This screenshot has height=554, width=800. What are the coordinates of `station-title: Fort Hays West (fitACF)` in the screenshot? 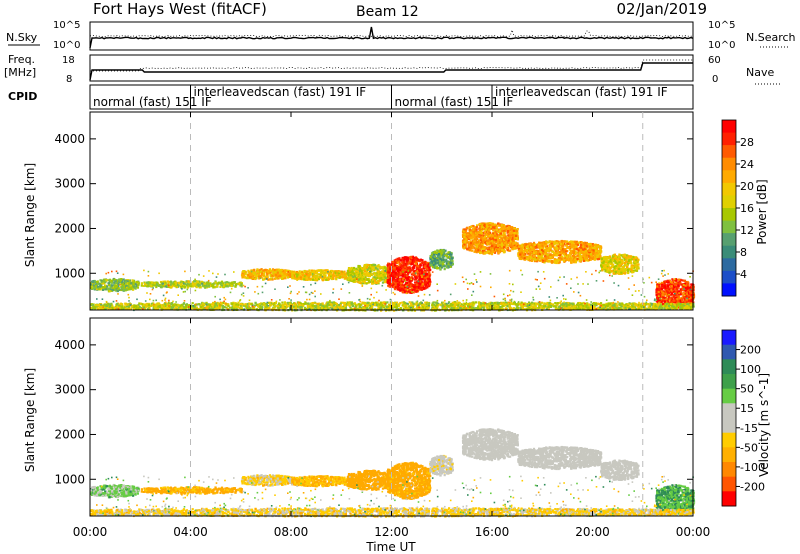 It's located at (180, 9).